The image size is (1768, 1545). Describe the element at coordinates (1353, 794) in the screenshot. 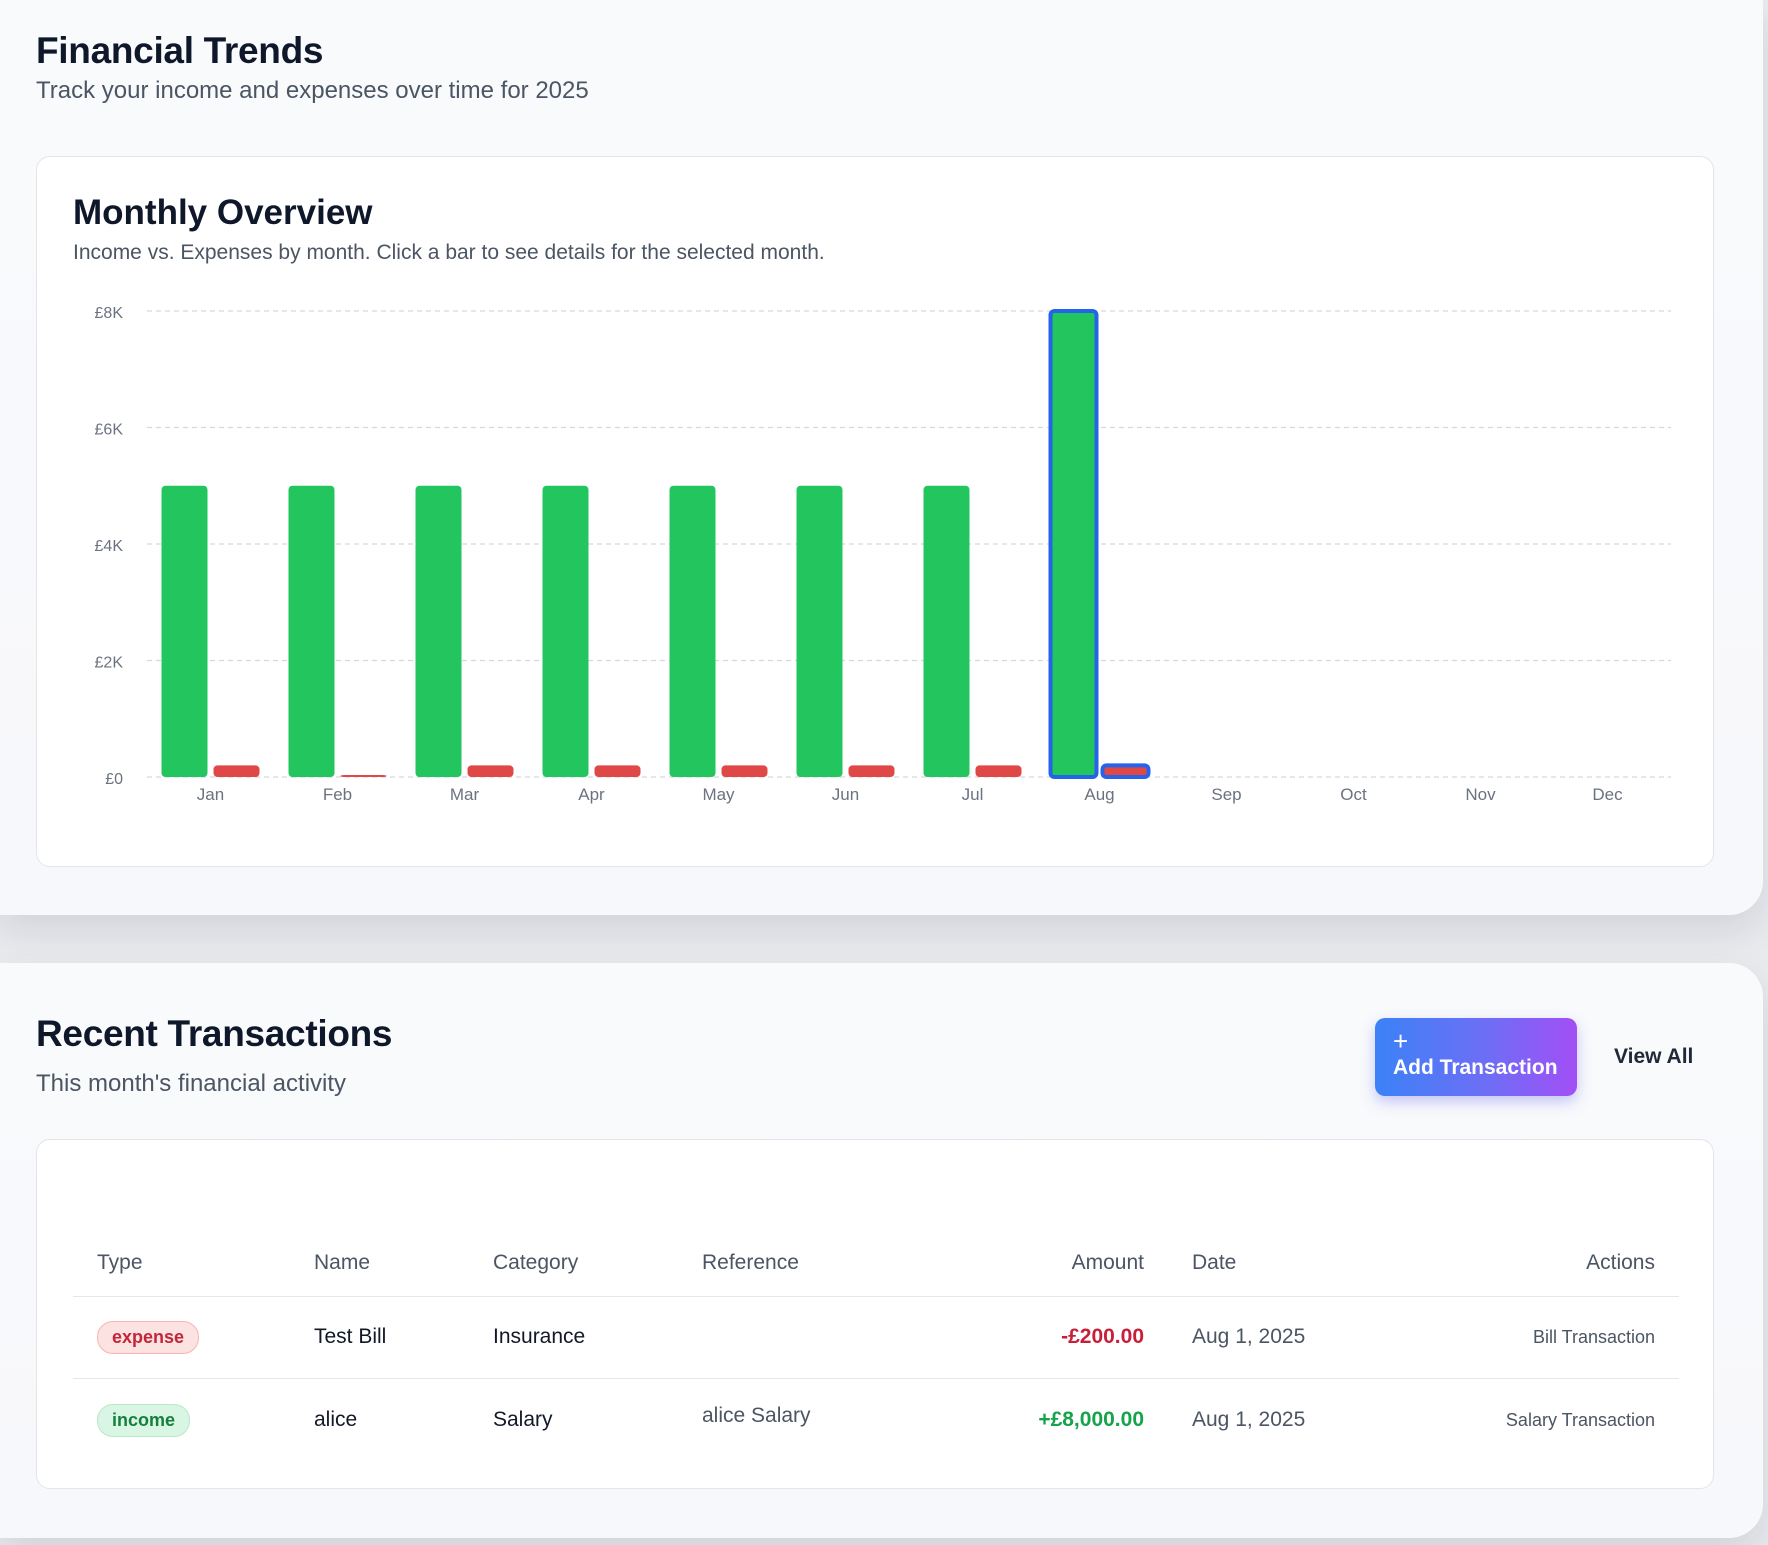

I see `x-tick-label: Oct` at that location.